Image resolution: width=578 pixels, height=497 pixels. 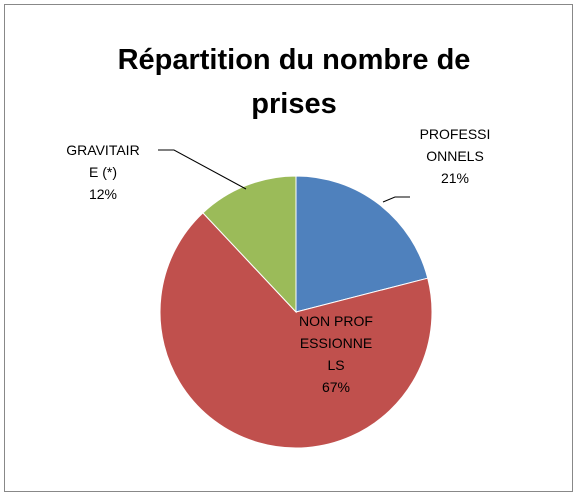 I want to click on category-label: NON PROFESSIONNELS, so click(x=336, y=343).